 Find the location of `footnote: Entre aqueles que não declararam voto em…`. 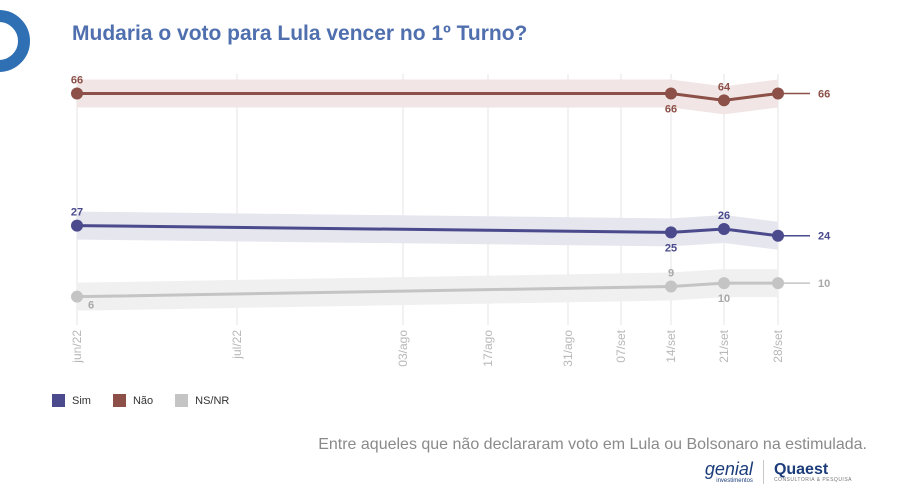

footnote: Entre aqueles que não declararam voto em… is located at coordinates (592, 444).